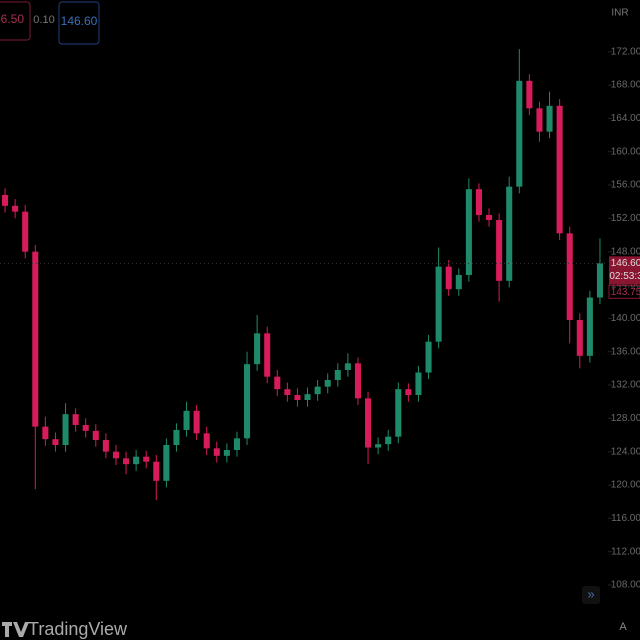  Describe the element at coordinates (78, 629) in the screenshot. I see `logo: TradingView` at that location.